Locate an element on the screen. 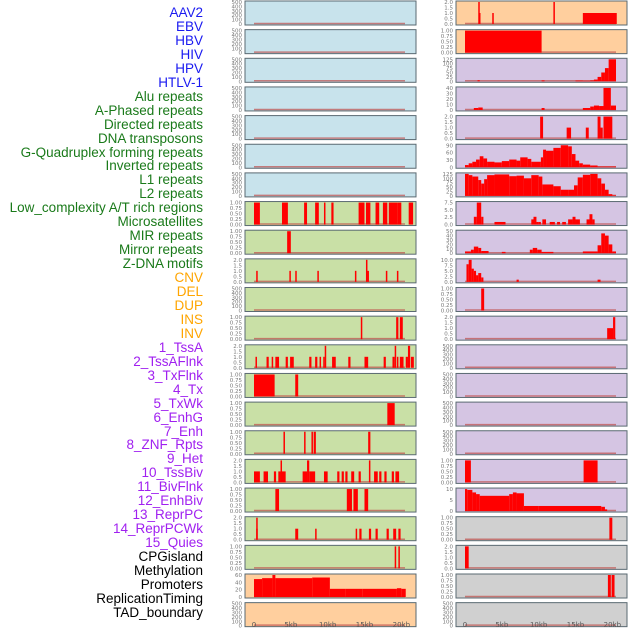 This screenshot has width=630, height=630. y-tick-label: 200 is located at coordinates (448, 389).